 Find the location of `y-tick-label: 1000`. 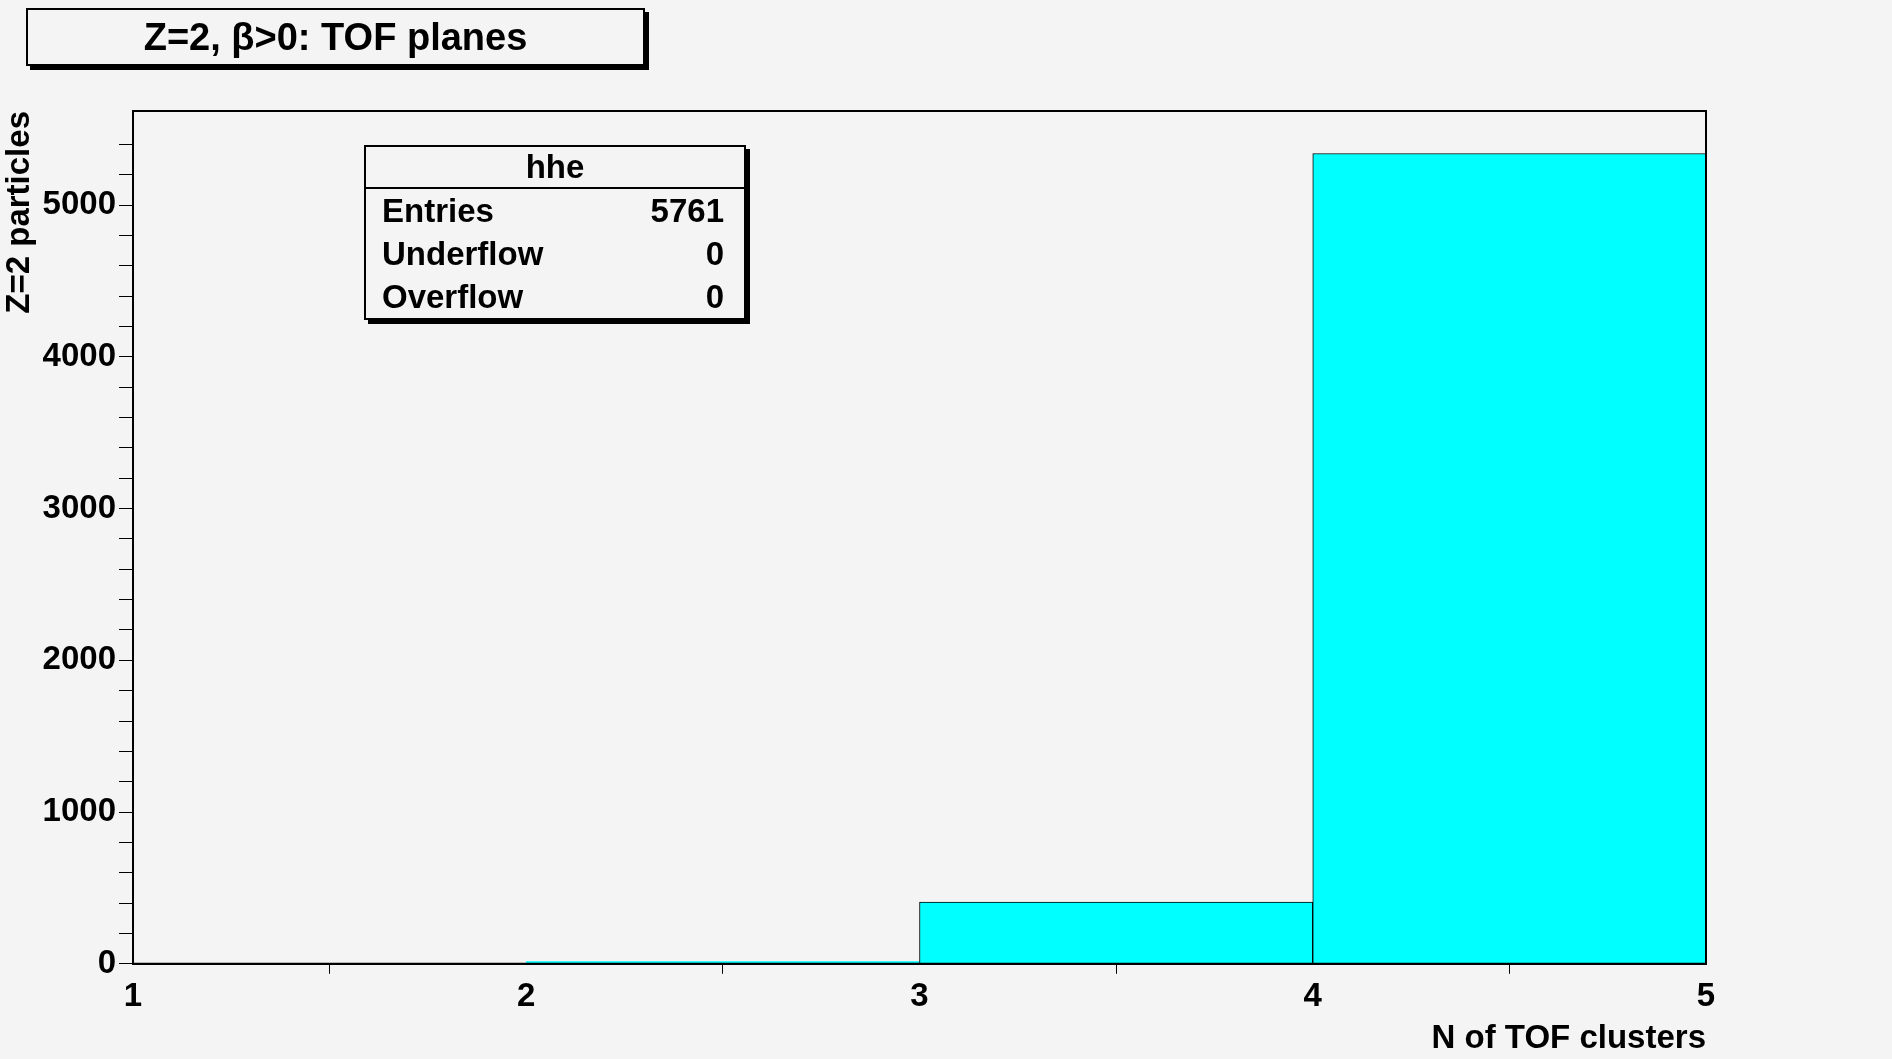

y-tick-label: 1000 is located at coordinates (79, 810).